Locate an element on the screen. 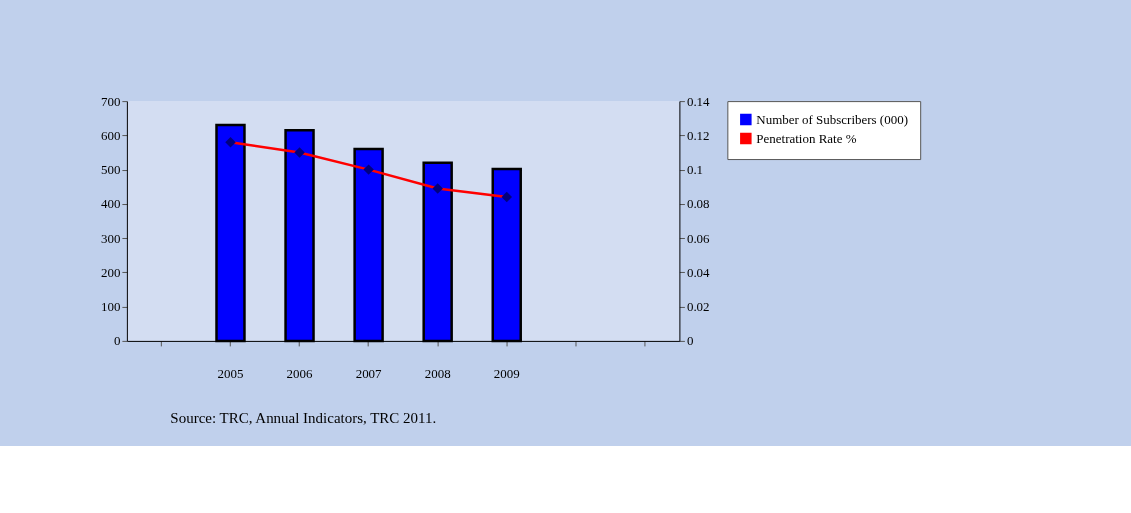 The image size is (1131, 513). y2-tick-label: 0.08 is located at coordinates (698, 204).